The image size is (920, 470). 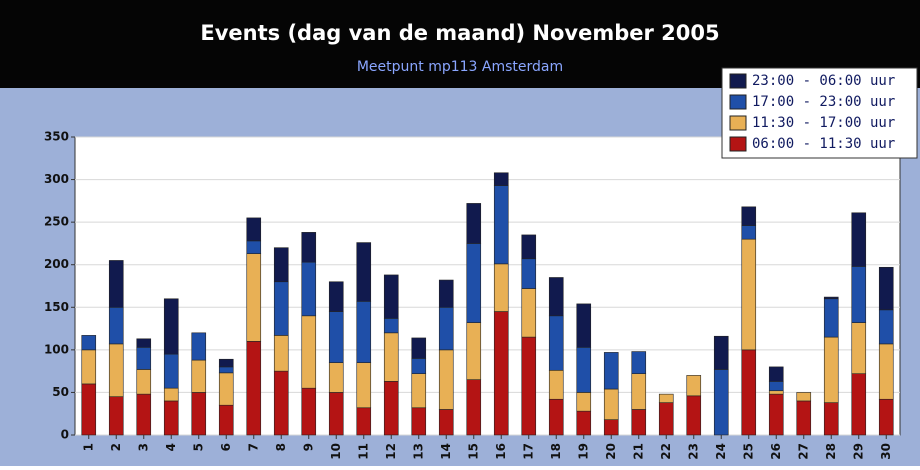 What do you see at coordinates (116, 447) in the screenshot?
I see `x-tick-label: 2` at bounding box center [116, 447].